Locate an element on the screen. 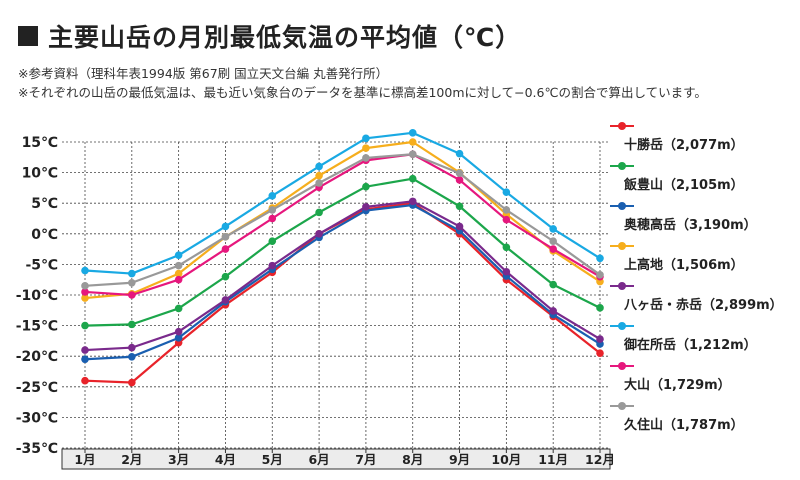 The height and width of the screenshot is (480, 800). x-tick-label: 9月 is located at coordinates (459, 459).